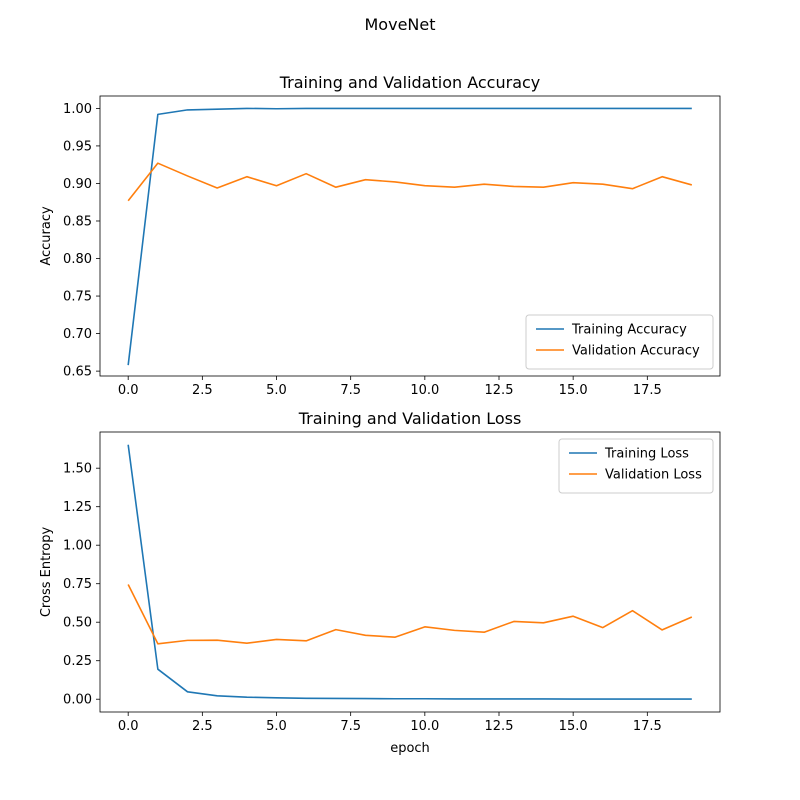  I want to click on accuracy-x-tick-label: 7.5, so click(350, 390).